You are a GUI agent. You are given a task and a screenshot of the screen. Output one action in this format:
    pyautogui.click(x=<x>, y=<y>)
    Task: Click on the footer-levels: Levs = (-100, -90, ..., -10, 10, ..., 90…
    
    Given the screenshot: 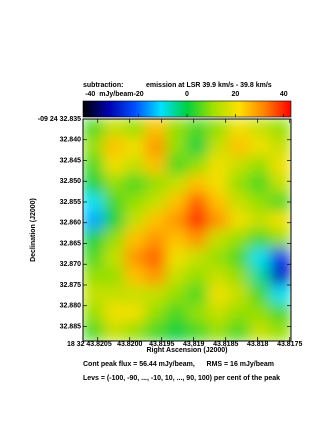 What is the action you would take?
    pyautogui.click(x=181, y=378)
    